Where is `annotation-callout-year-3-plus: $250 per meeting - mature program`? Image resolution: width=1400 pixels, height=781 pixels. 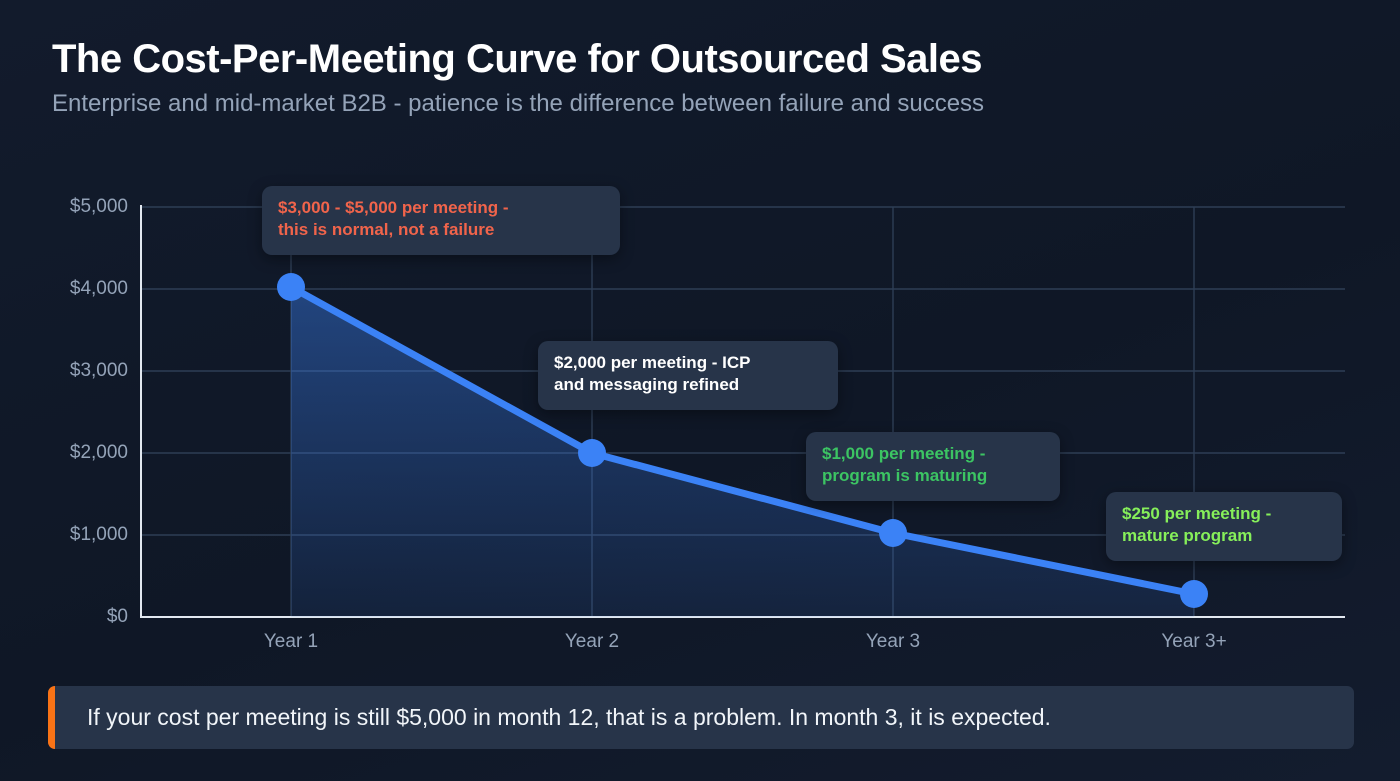
annotation-callout-year-3-plus: $250 per meeting - mature program is located at coordinates (1224, 526).